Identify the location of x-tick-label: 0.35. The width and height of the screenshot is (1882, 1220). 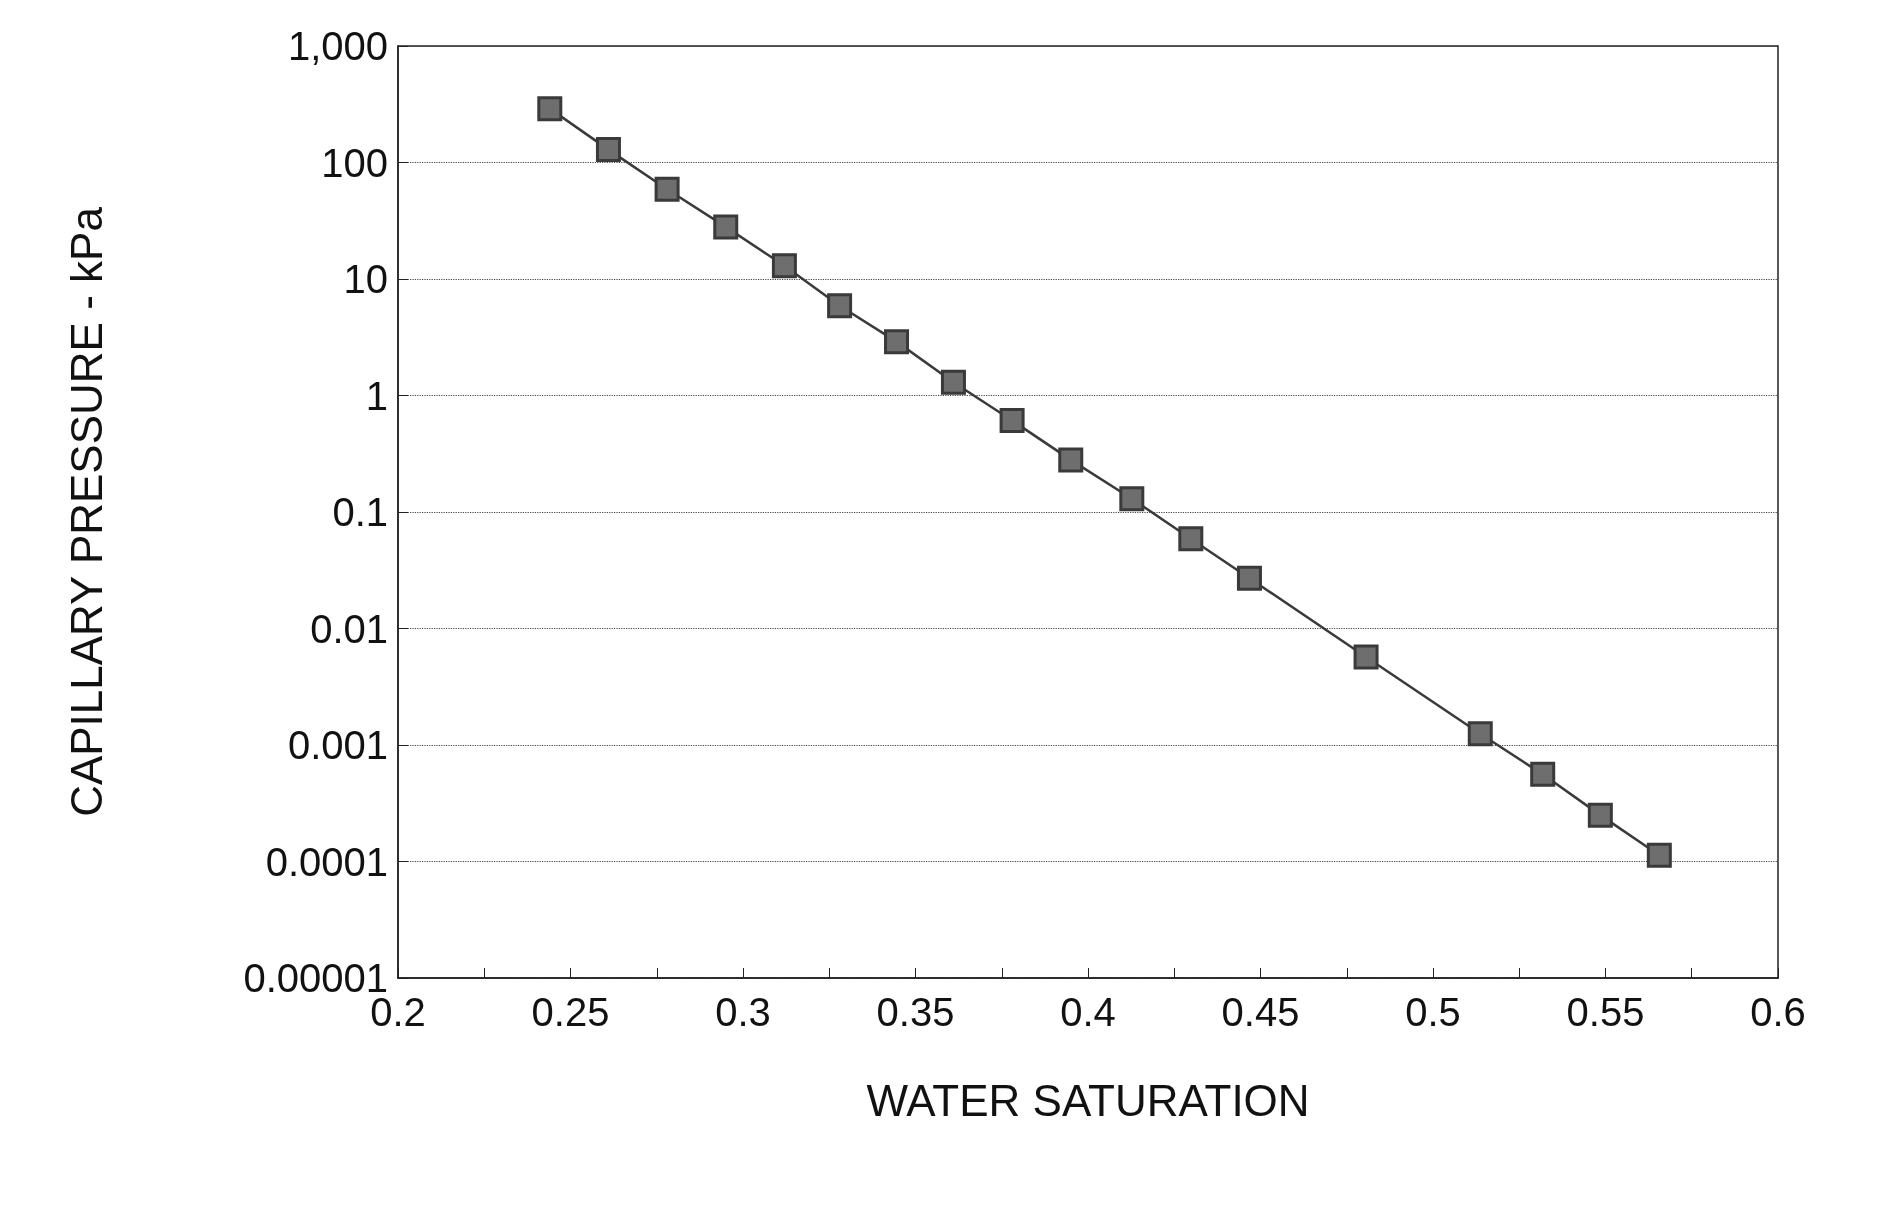
(915, 1012).